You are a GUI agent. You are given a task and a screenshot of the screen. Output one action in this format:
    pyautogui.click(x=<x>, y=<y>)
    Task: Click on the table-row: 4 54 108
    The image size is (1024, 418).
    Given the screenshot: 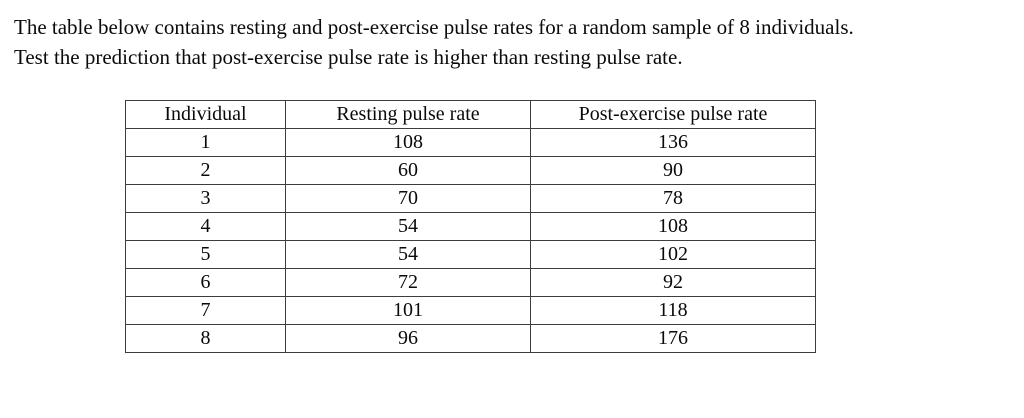 What is the action you would take?
    pyautogui.click(x=470, y=226)
    